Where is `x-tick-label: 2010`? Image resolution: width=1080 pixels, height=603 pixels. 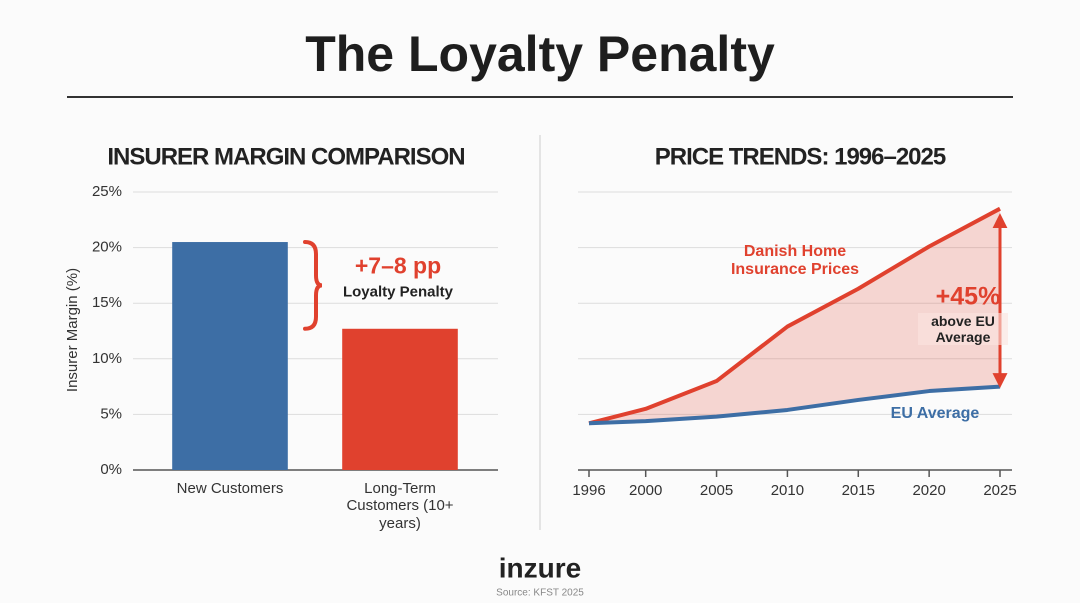 x-tick-label: 2010 is located at coordinates (787, 490).